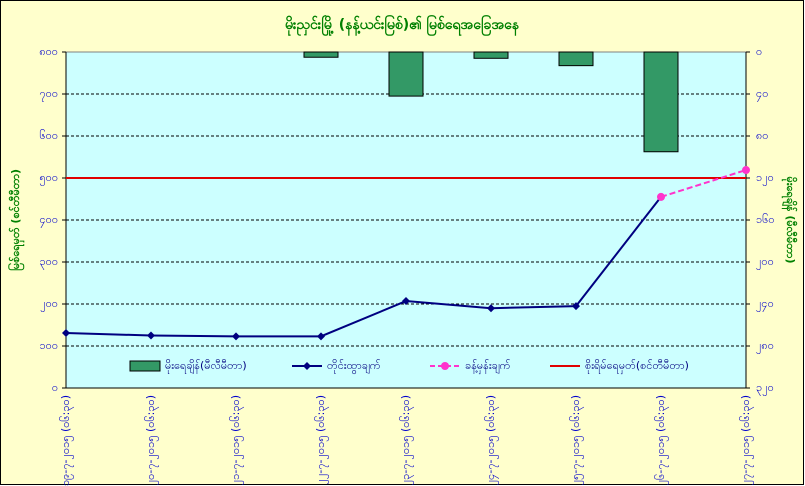 The height and width of the screenshot is (486, 805). What do you see at coordinates (765, 178) in the screenshot?
I see `y2-tick-label: ၁၂၀` at bounding box center [765, 178].